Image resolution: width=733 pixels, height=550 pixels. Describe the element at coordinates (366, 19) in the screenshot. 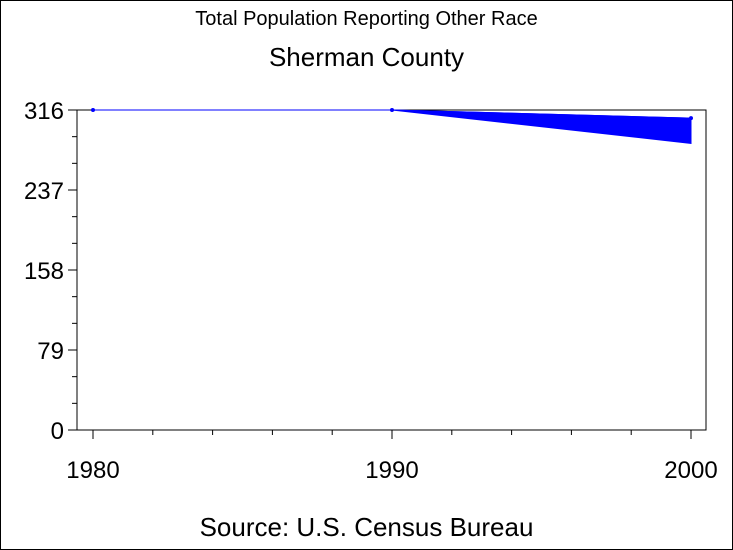

I see `chart-title: Total Population Reporting Other Race` at that location.